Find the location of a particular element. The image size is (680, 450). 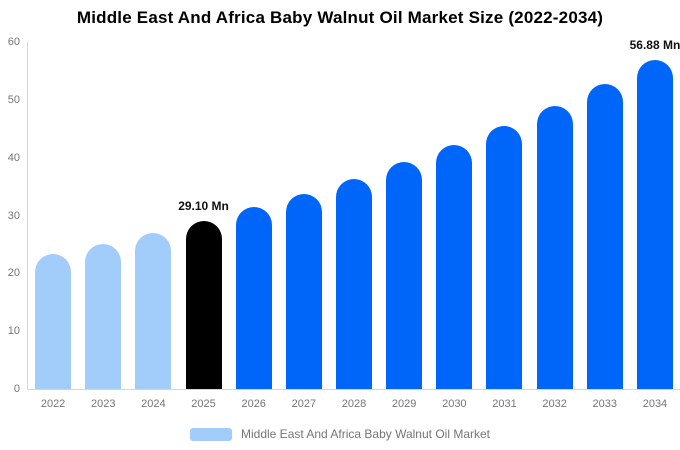

bar-2026 is located at coordinates (253, 298).